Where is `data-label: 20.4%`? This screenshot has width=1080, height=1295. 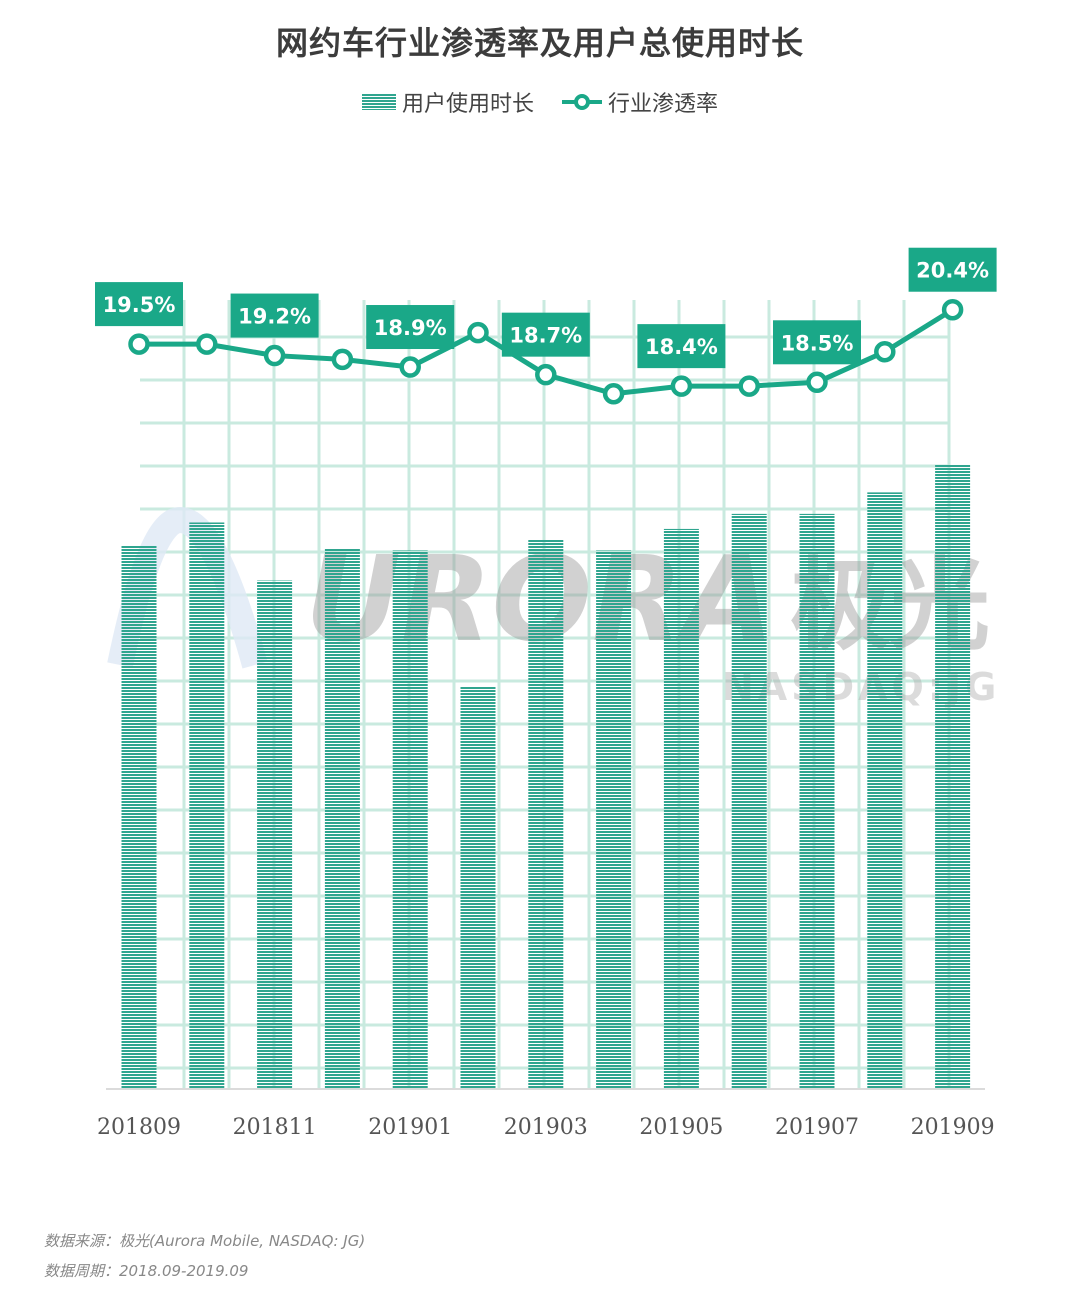 data-label: 20.4% is located at coordinates (952, 269).